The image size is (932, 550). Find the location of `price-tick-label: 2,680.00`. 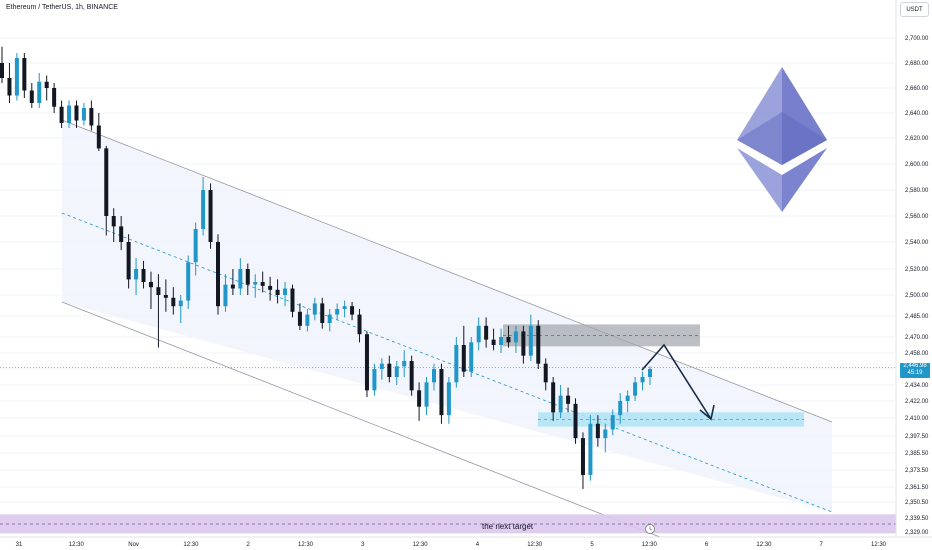

price-tick-label: 2,680.00 is located at coordinates (917, 64).